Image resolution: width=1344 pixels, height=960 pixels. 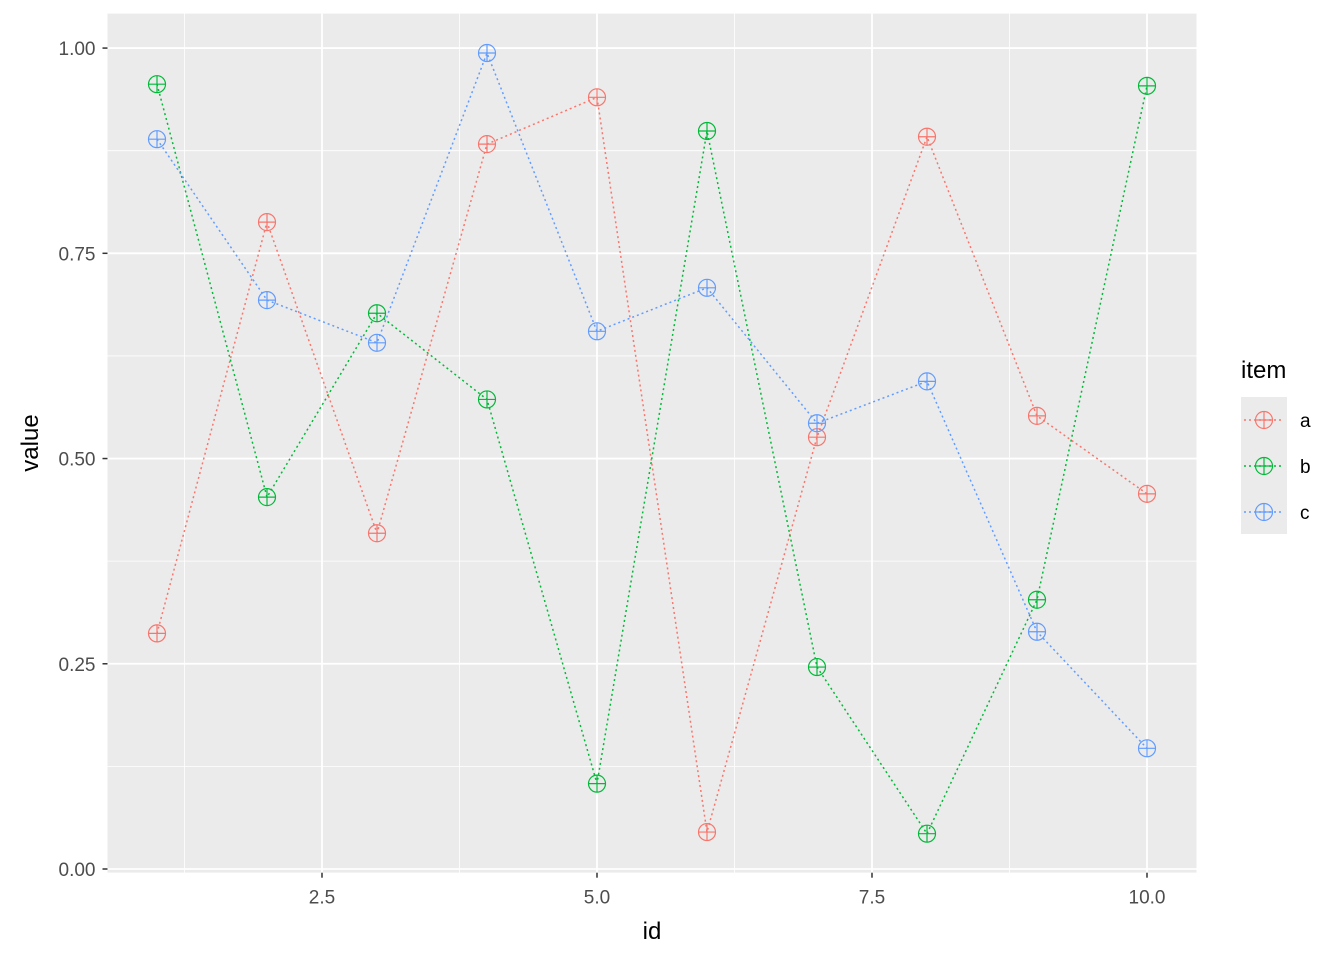 What do you see at coordinates (1305, 467) in the screenshot?
I see `legend-label-b: b` at bounding box center [1305, 467].